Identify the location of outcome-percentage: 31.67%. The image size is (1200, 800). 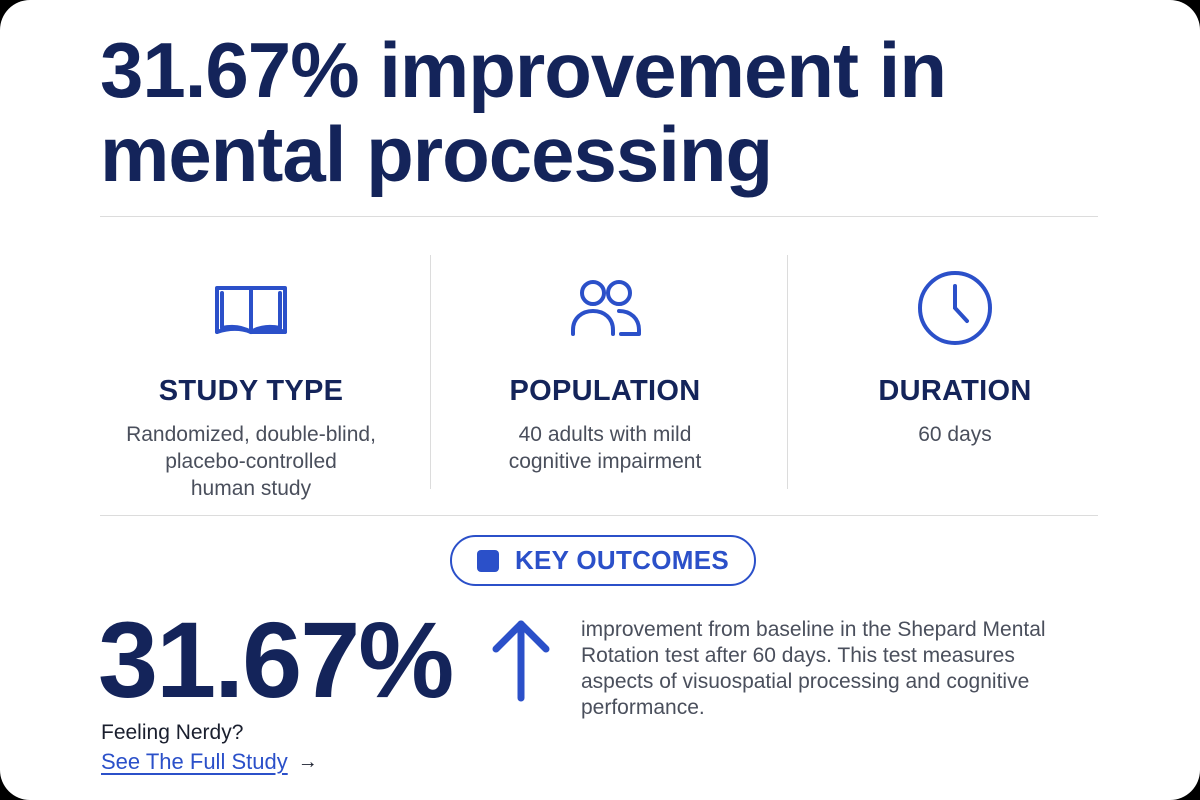
(276, 659).